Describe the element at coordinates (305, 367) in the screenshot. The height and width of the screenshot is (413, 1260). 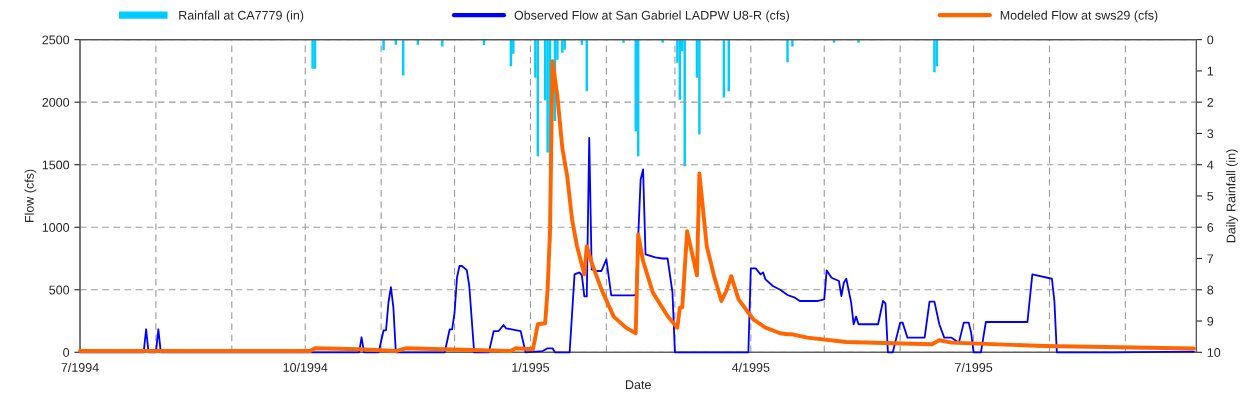
I see `x-tick-label: 10/1994` at that location.